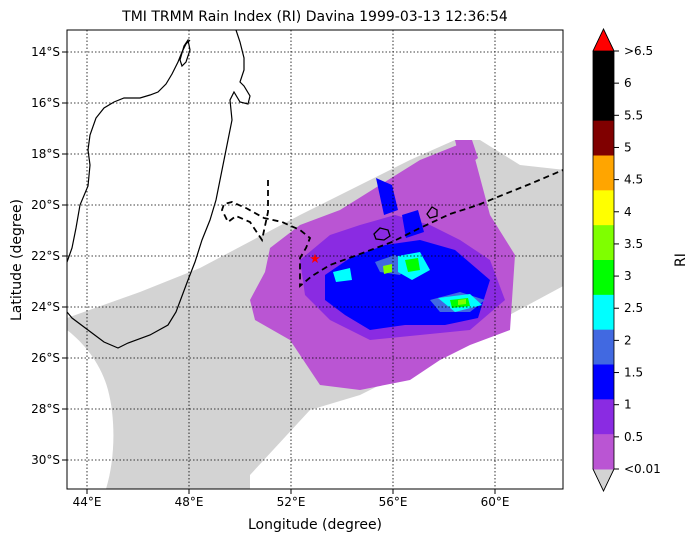 This screenshot has width=697, height=546. What do you see at coordinates (633, 115) in the screenshot?
I see `colorbar-tick-label: 5.5` at bounding box center [633, 115].